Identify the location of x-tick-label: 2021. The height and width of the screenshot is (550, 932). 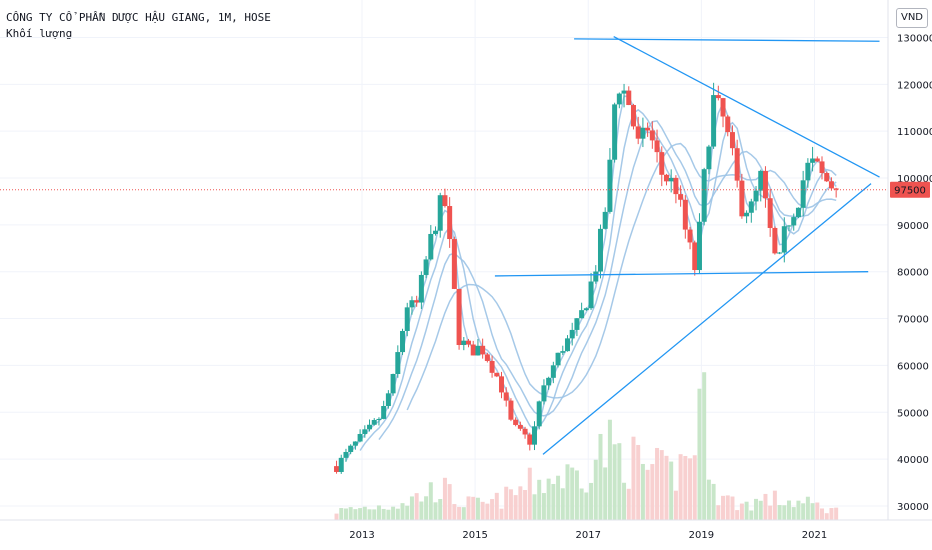
(814, 535).